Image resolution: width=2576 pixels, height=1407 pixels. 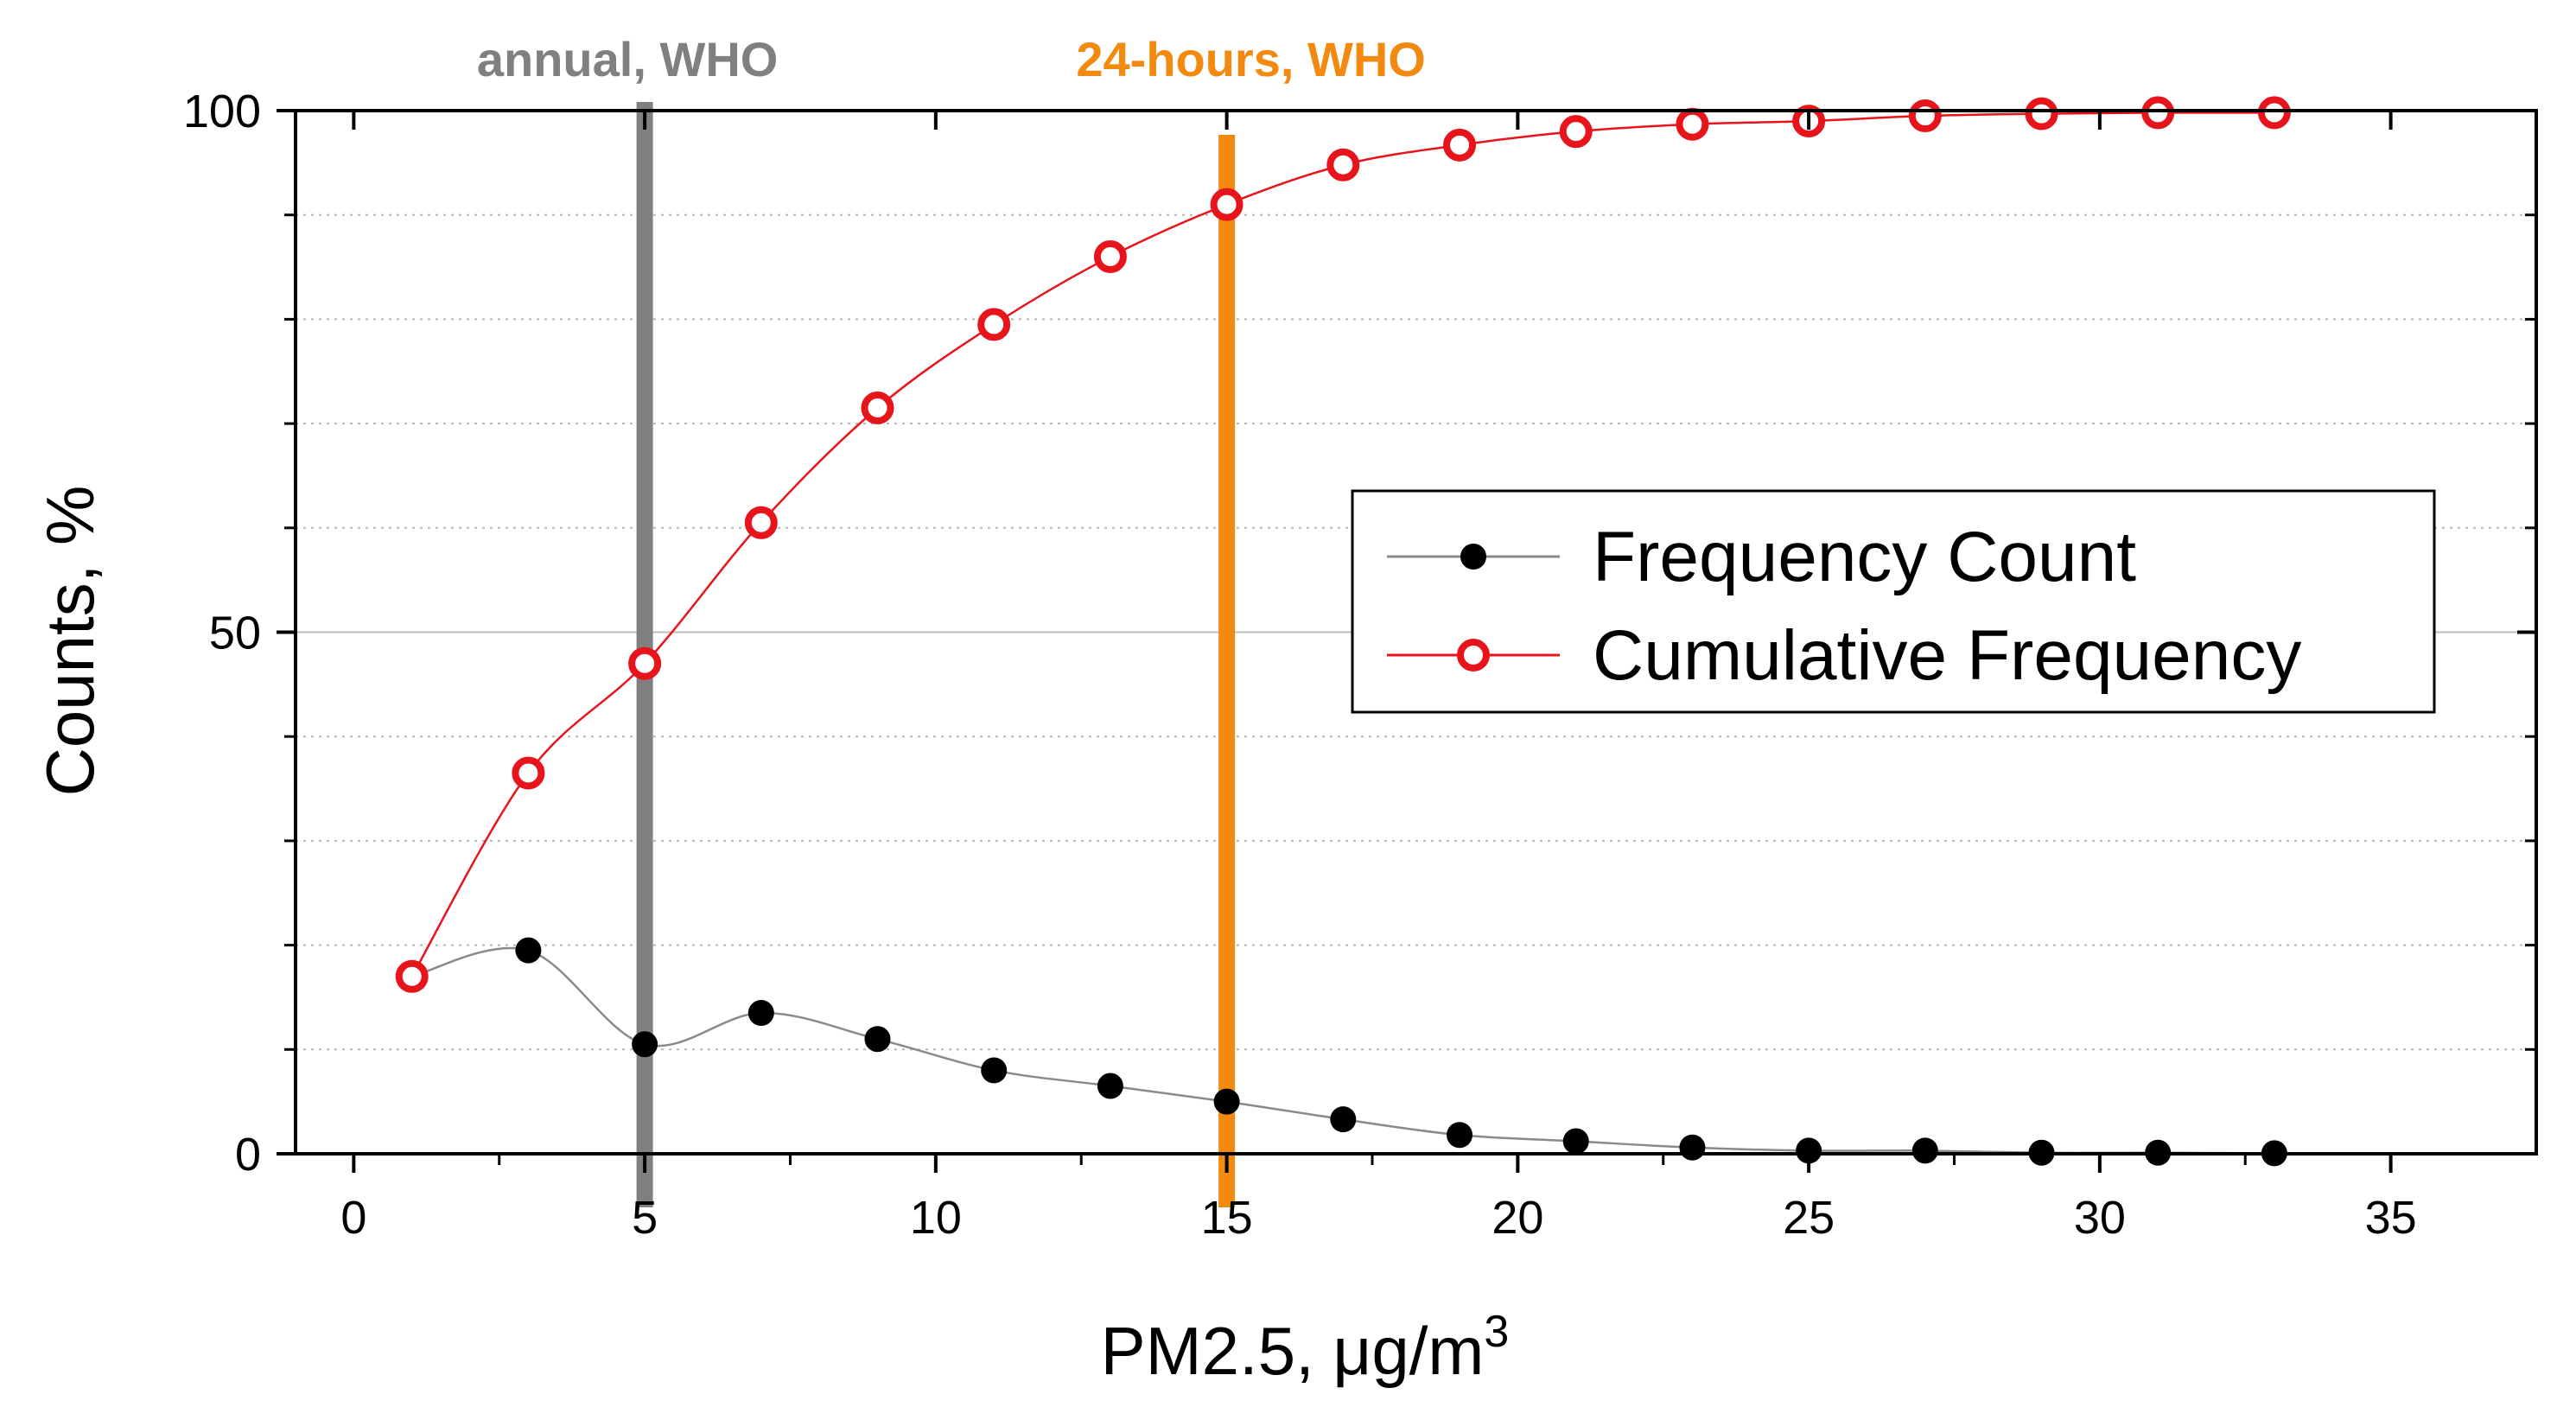 I want to click on legend-label: Cumulative Frequency, so click(x=1947, y=655).